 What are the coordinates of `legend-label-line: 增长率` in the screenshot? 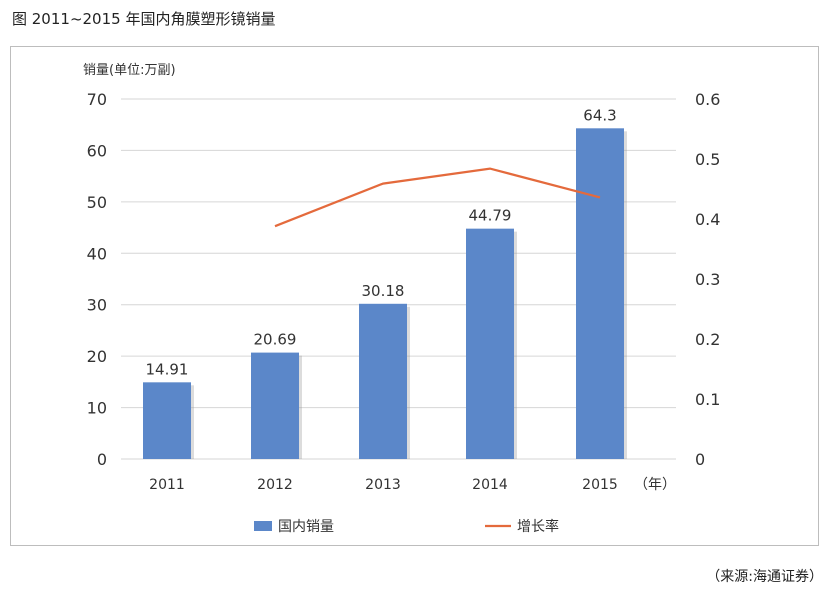 It's located at (538, 526).